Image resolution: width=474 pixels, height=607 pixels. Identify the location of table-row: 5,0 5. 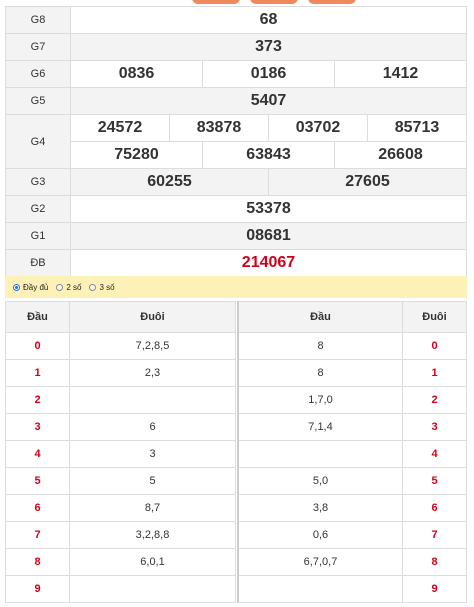
(352, 481).